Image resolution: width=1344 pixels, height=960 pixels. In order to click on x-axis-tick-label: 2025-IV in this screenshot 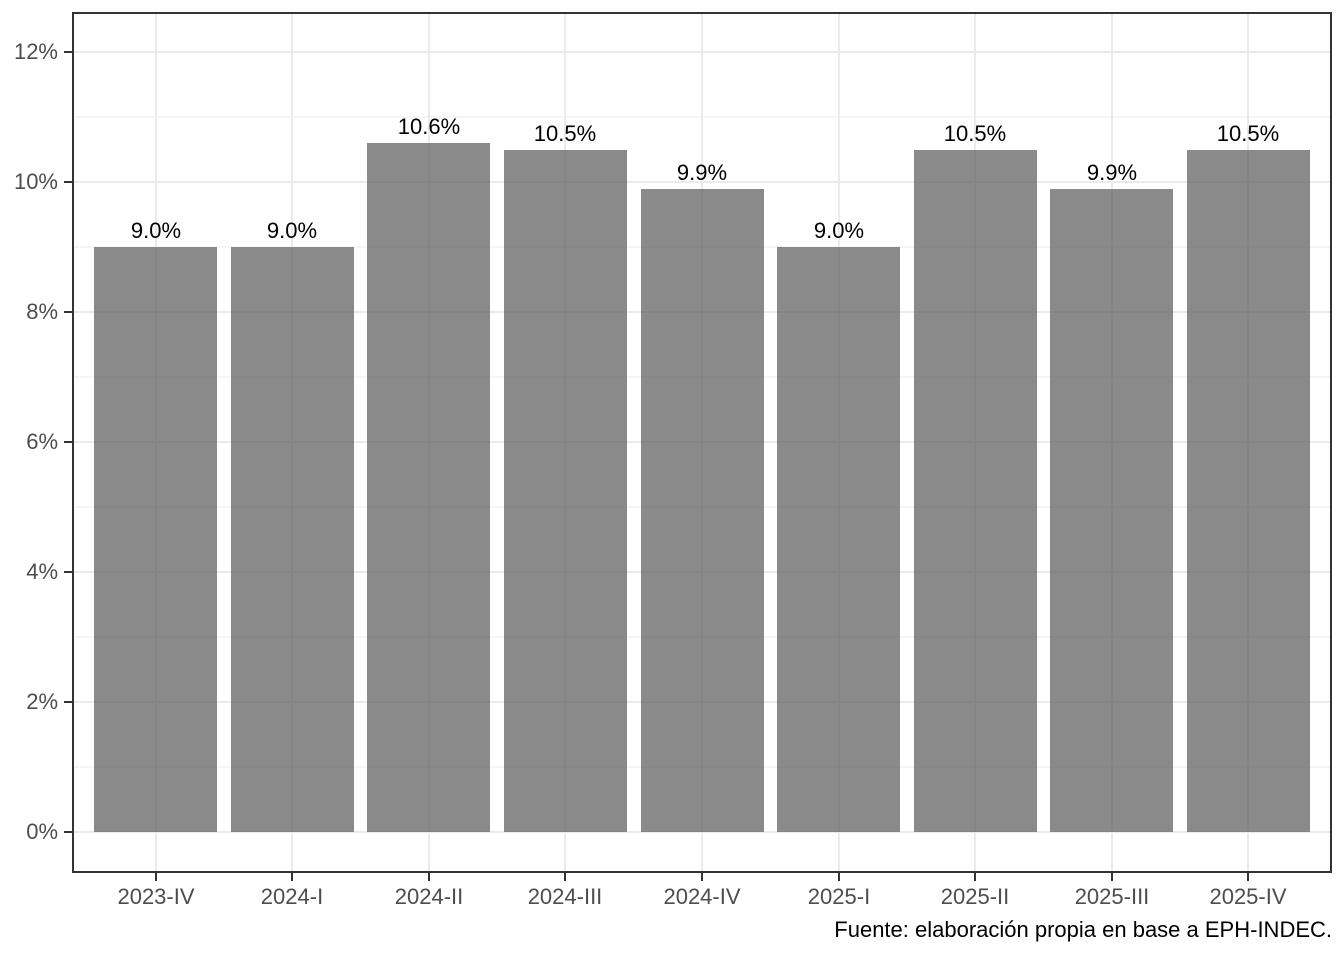, I will do `click(1248, 896)`.